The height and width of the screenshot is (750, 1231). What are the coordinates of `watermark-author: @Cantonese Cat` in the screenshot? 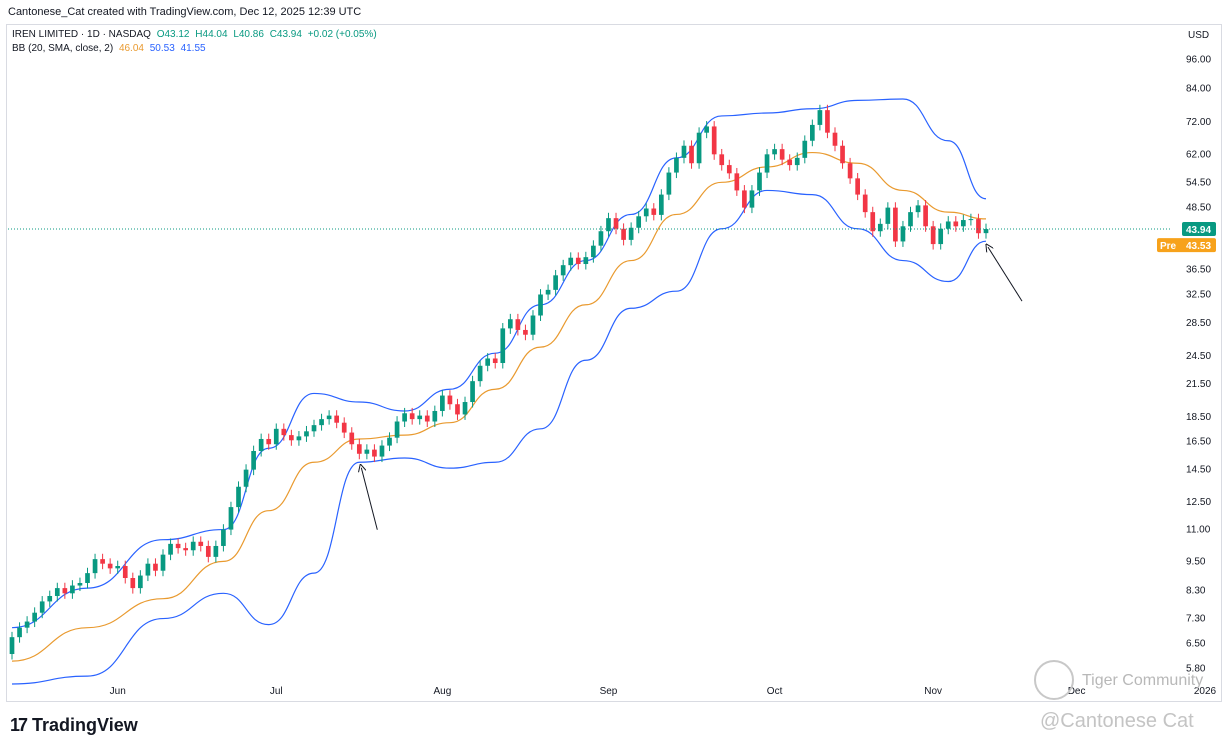 It's located at (1117, 721).